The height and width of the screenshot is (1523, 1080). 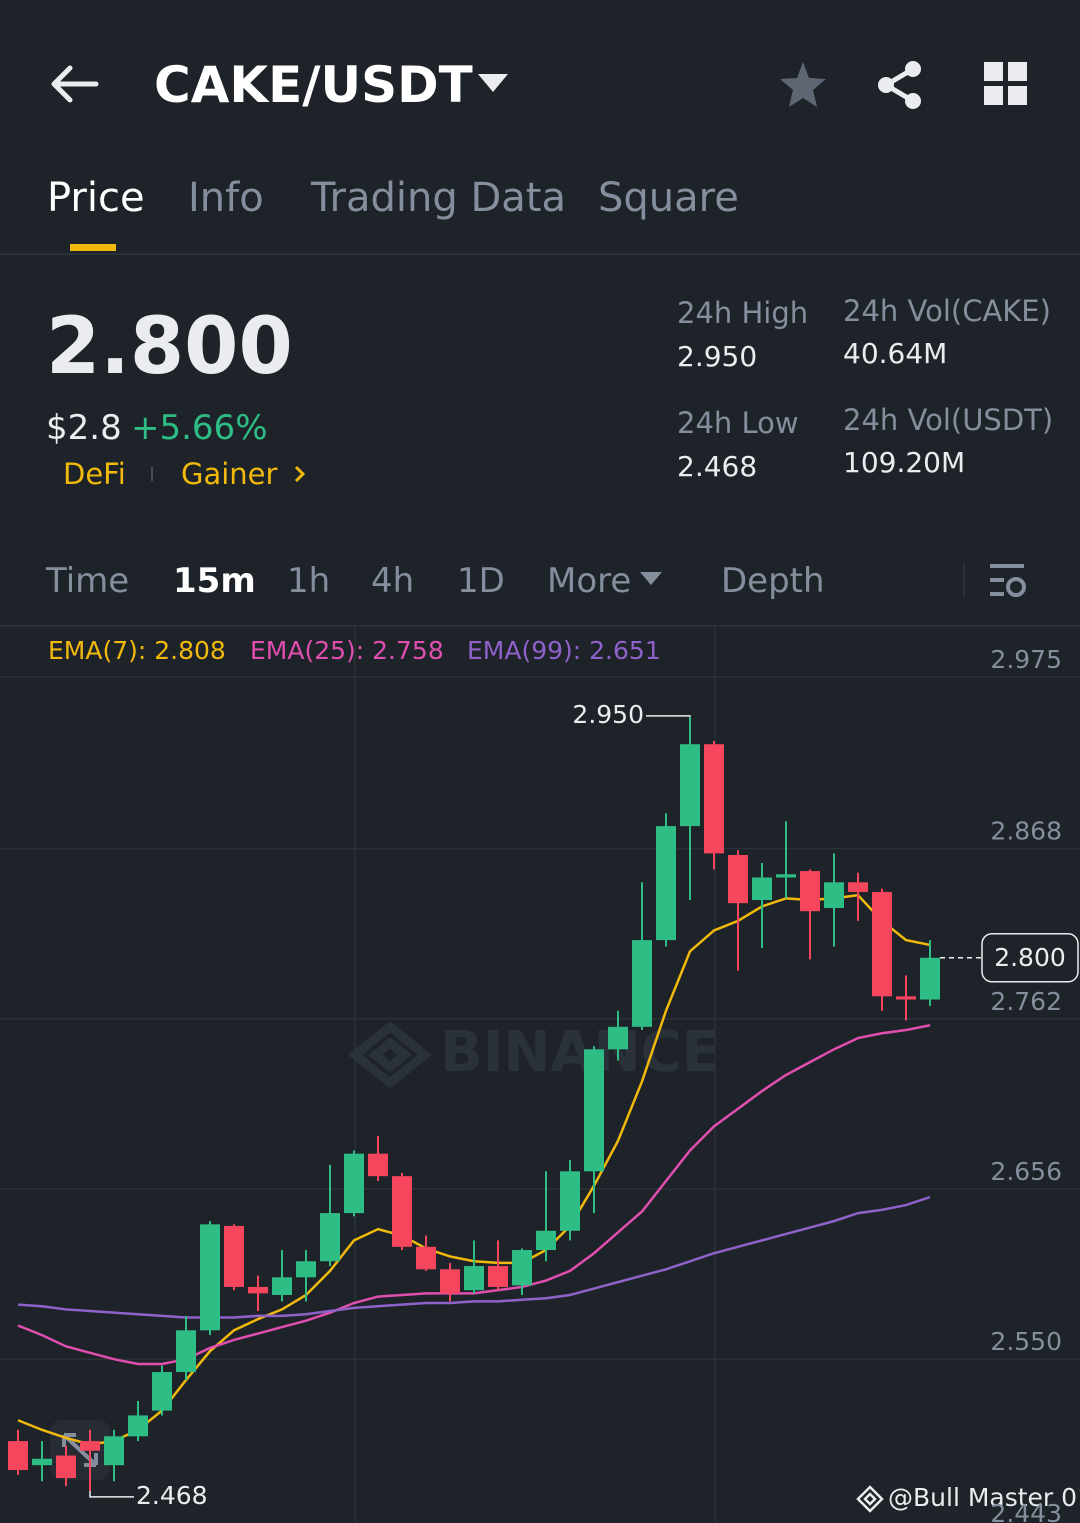 What do you see at coordinates (152, 474) in the screenshot?
I see `tag-separator` at bounding box center [152, 474].